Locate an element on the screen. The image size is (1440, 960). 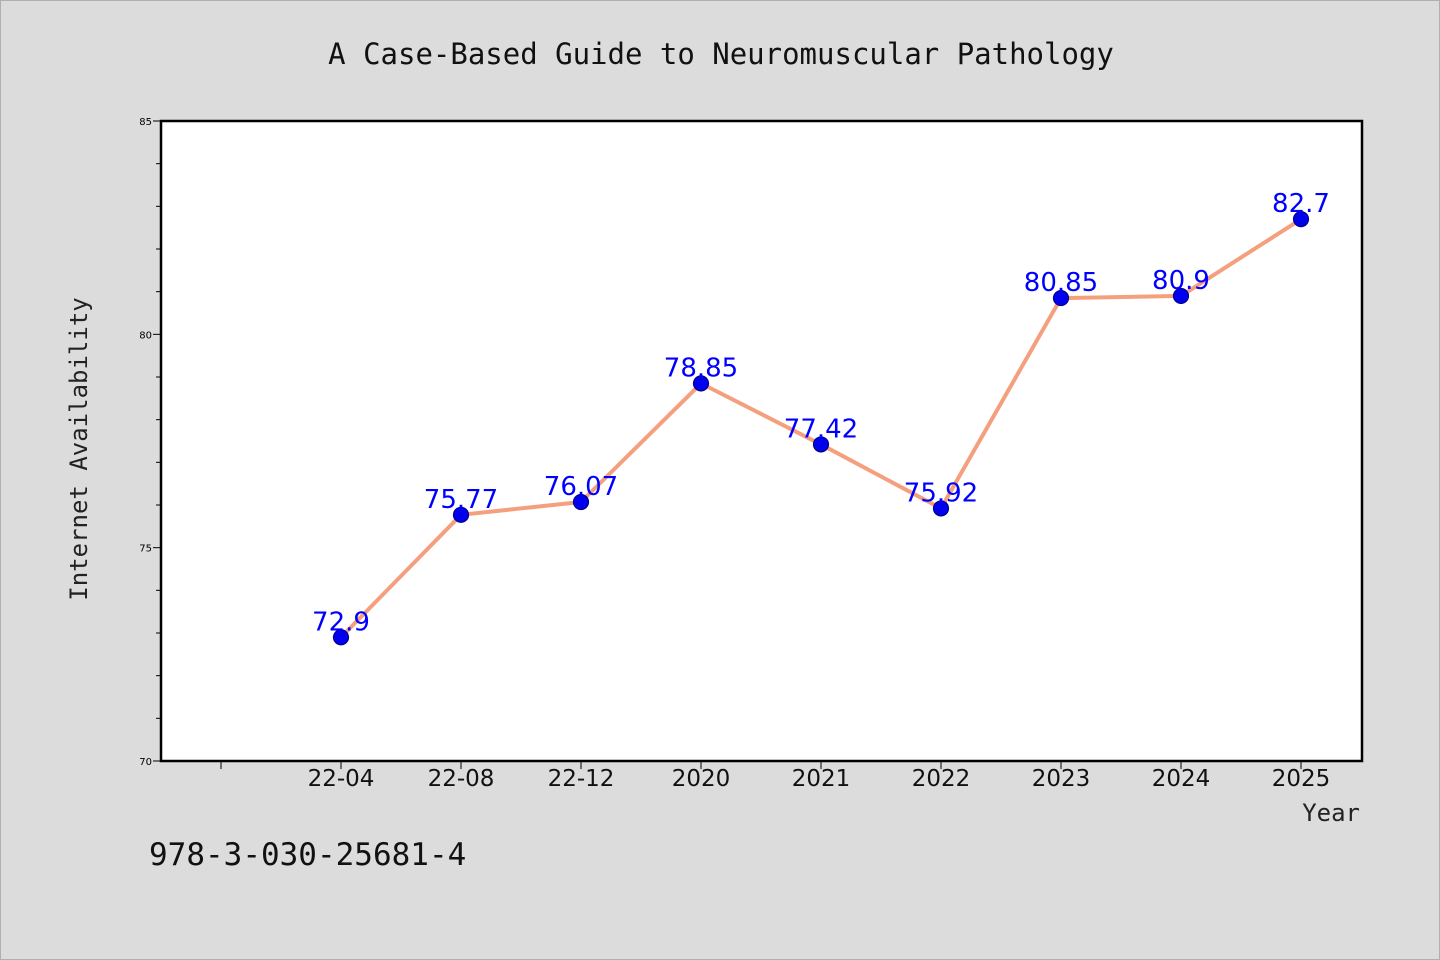
data-label: 78.85 is located at coordinates (701, 368).